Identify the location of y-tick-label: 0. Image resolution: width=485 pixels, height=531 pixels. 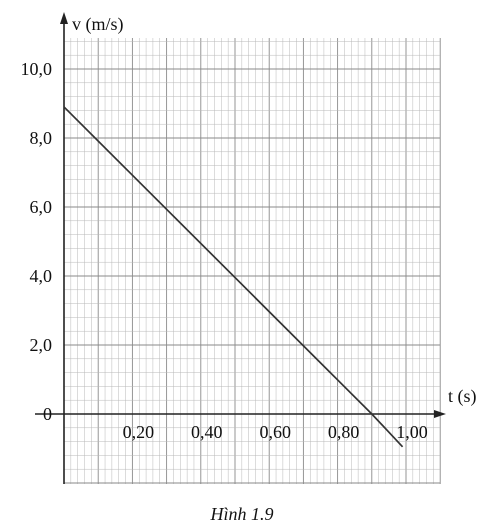
(47, 414).